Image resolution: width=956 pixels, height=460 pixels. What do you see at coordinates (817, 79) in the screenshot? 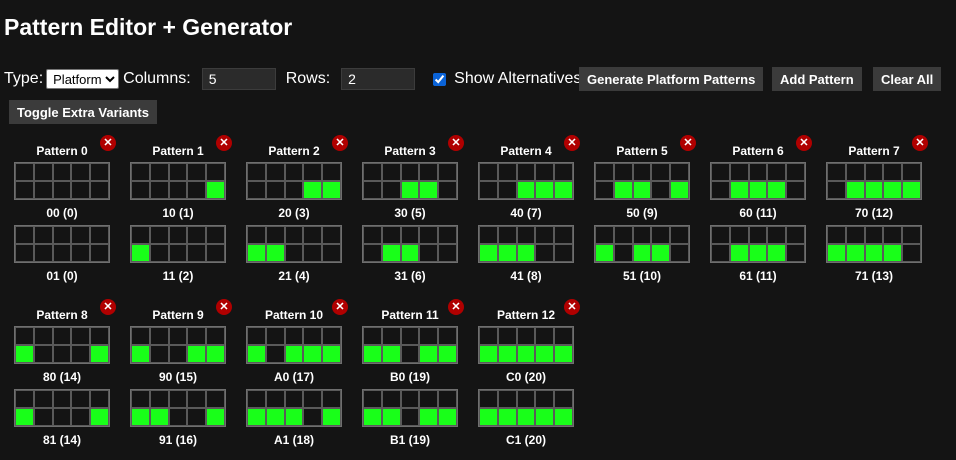
I see `add-pattern-button: Add Pattern` at bounding box center [817, 79].